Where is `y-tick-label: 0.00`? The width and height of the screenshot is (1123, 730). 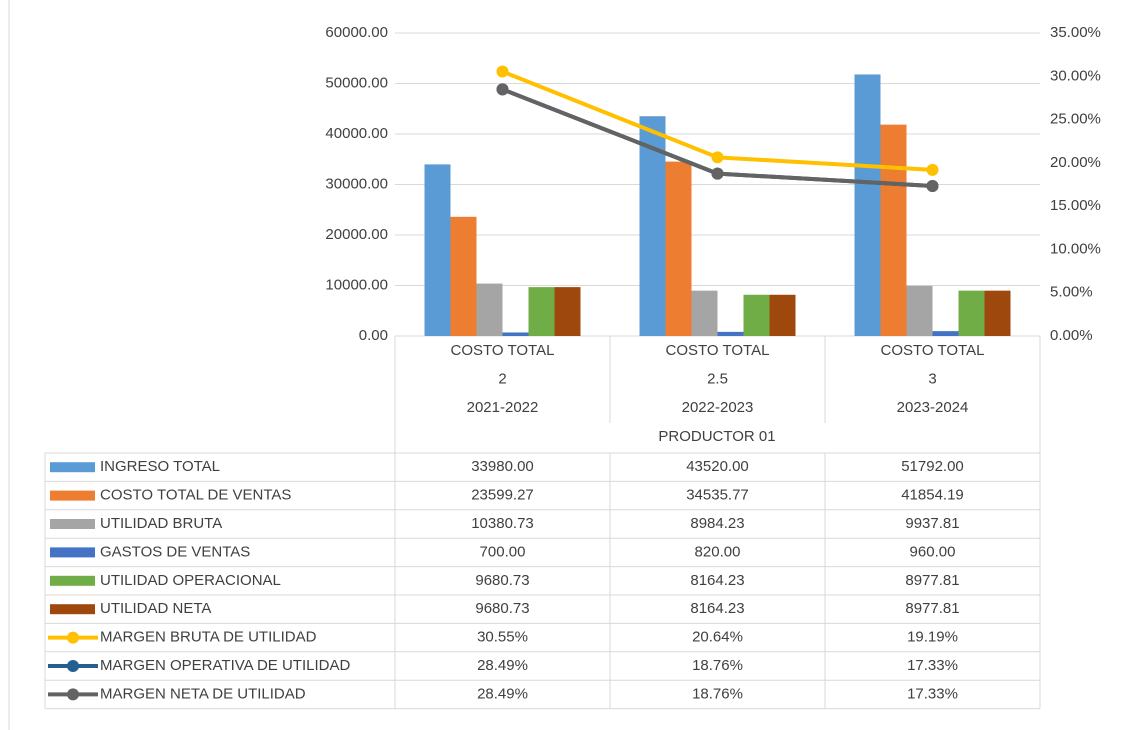 y-tick-label: 0.00 is located at coordinates (373, 335).